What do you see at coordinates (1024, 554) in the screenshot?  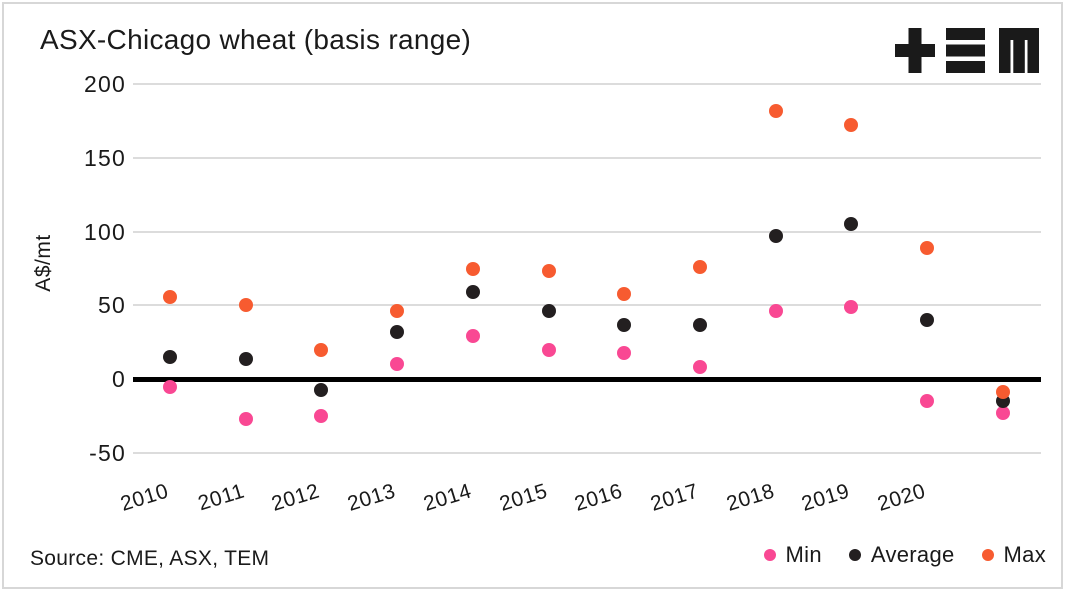 I see `legend-label-max: Max` at bounding box center [1024, 554].